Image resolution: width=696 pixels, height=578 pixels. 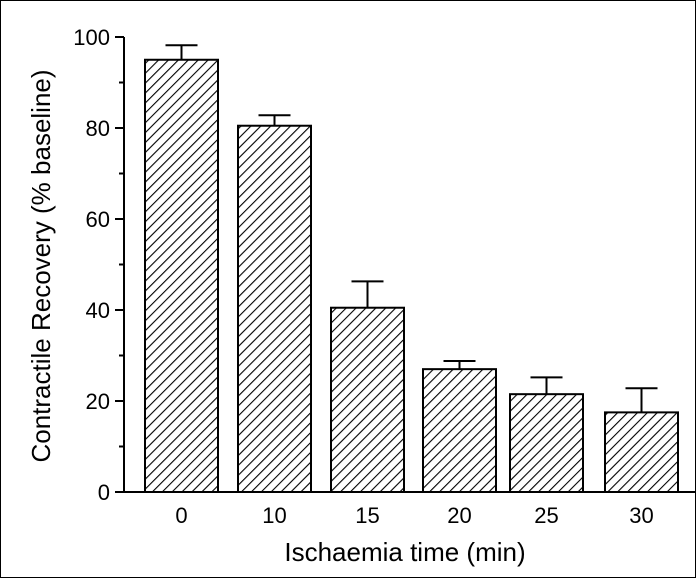 I want to click on y-tick-label: 60, so click(x=98, y=219).